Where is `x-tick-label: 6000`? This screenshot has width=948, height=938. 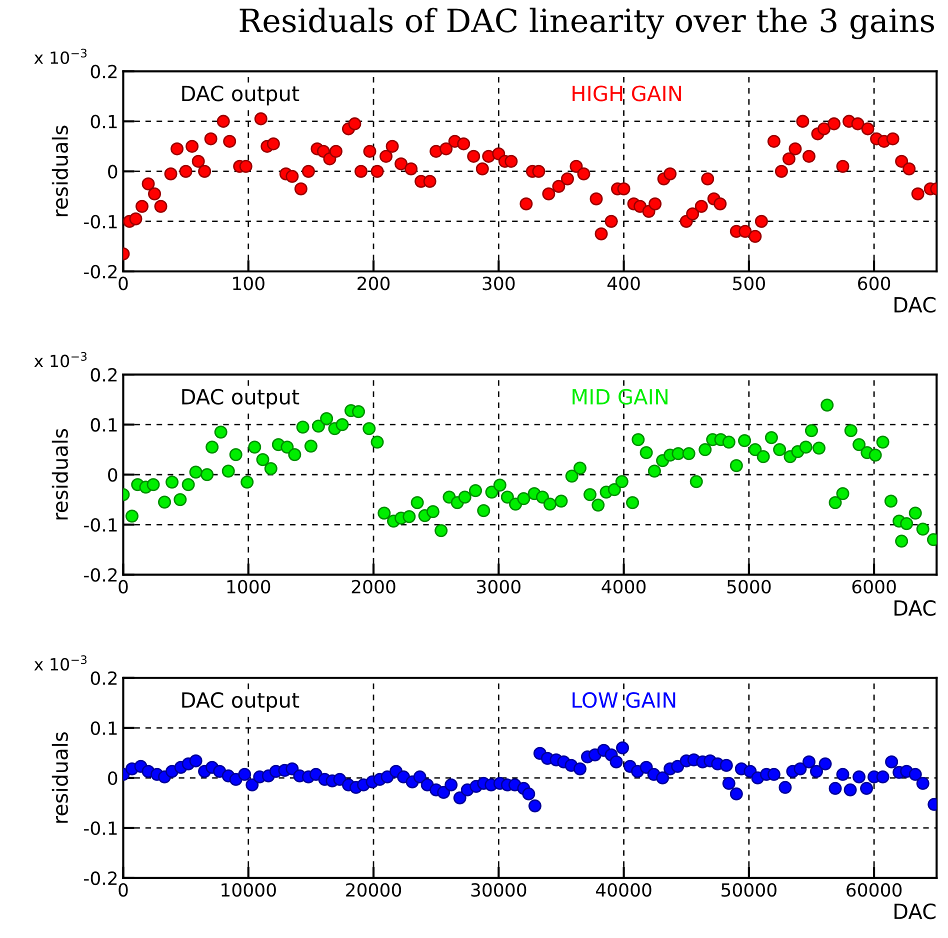
x-tick-label: 6000 is located at coordinates (874, 587).